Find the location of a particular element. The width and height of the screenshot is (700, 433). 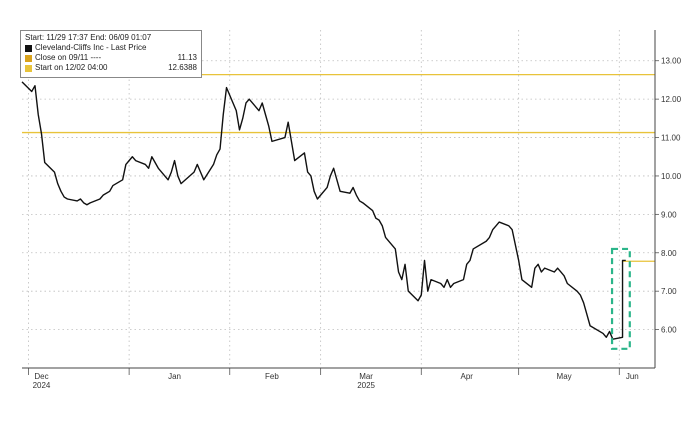

y-tick-label: 8.00 is located at coordinates (669, 253).